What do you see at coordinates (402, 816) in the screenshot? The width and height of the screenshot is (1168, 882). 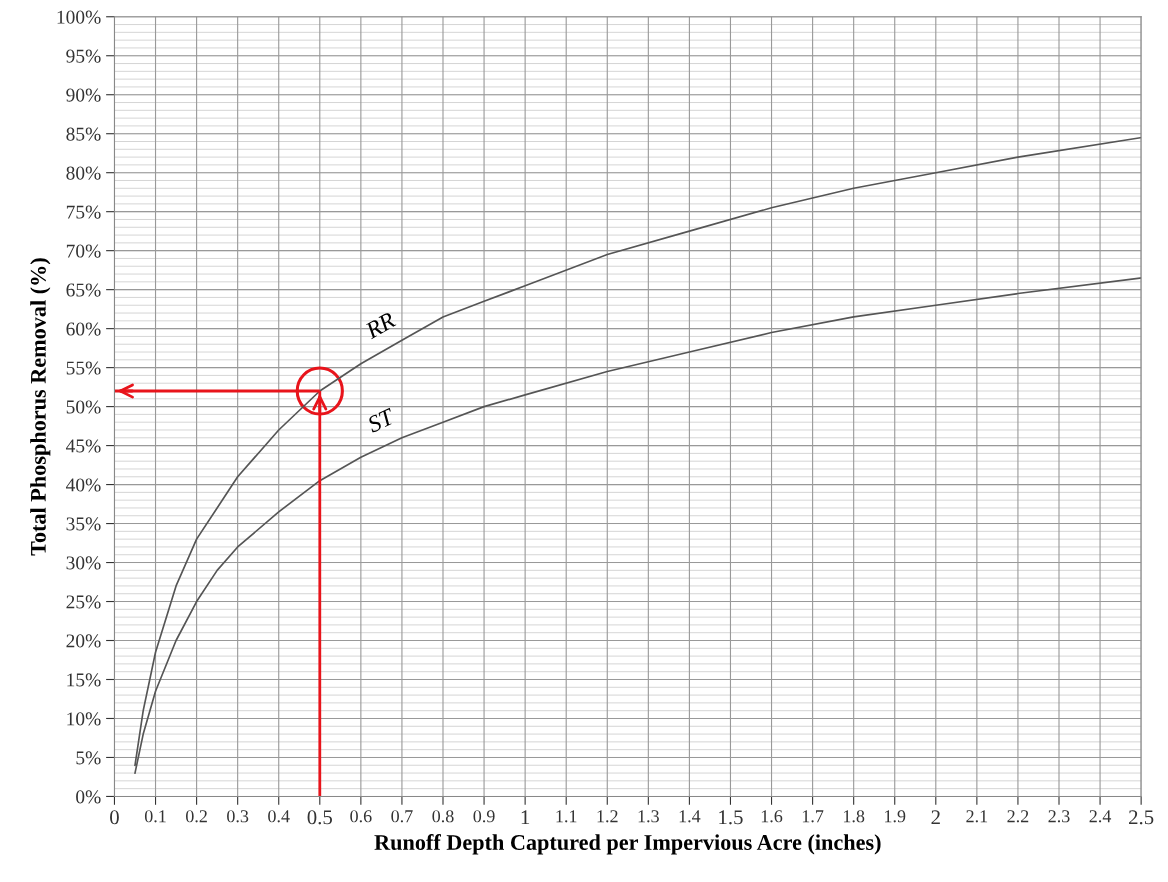 I see `x-tick-label: 0.7` at bounding box center [402, 816].